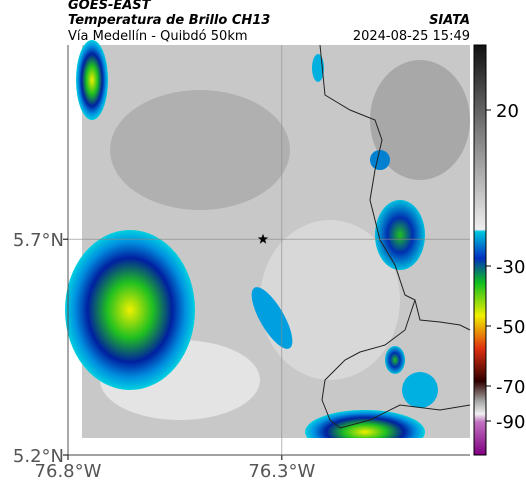 The image size is (526, 495). I want to click on source: SIATA, so click(449, 20).